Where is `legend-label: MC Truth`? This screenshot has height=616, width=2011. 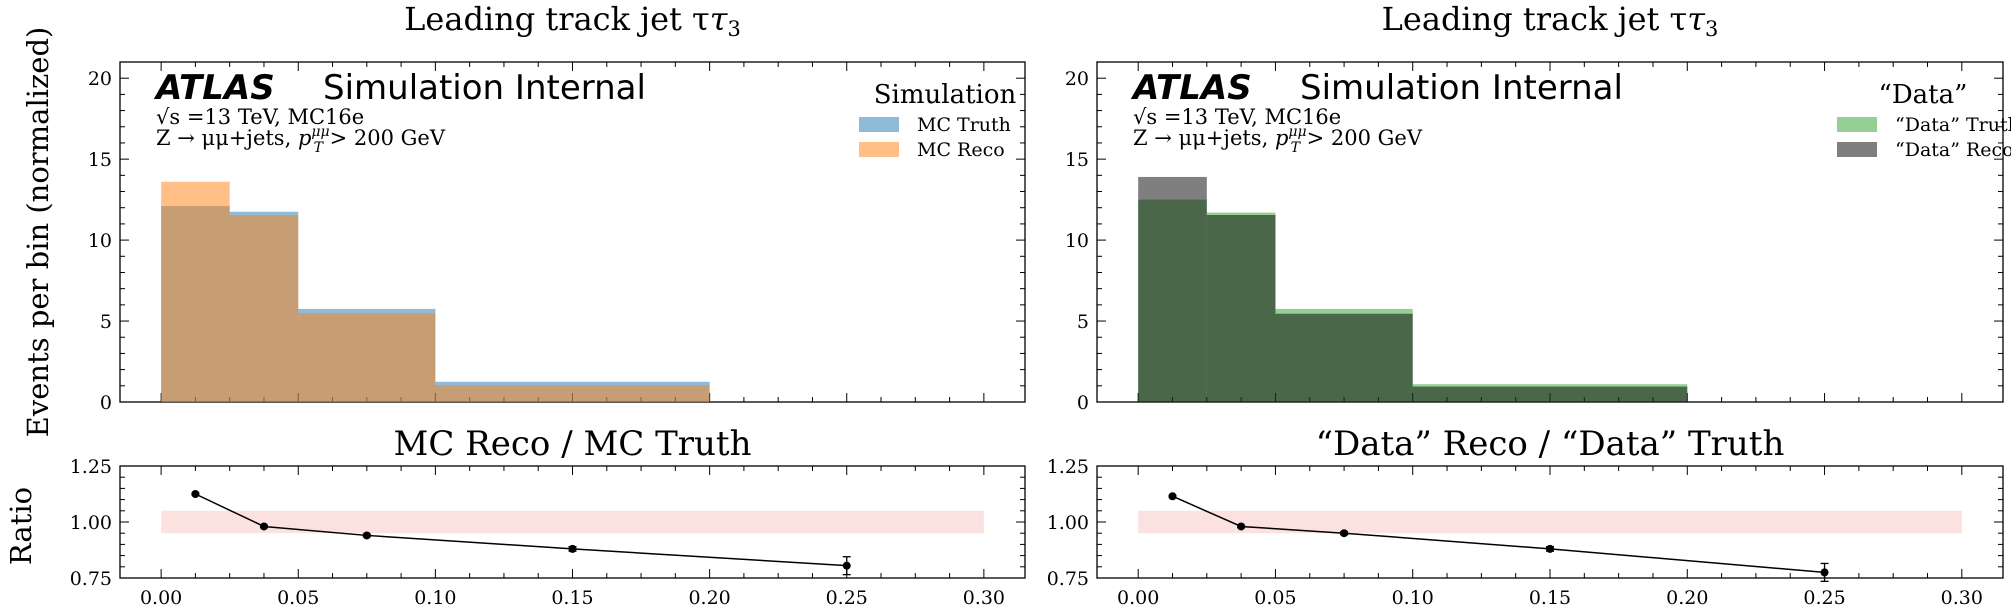 legend-label: MC Truth is located at coordinates (964, 125).